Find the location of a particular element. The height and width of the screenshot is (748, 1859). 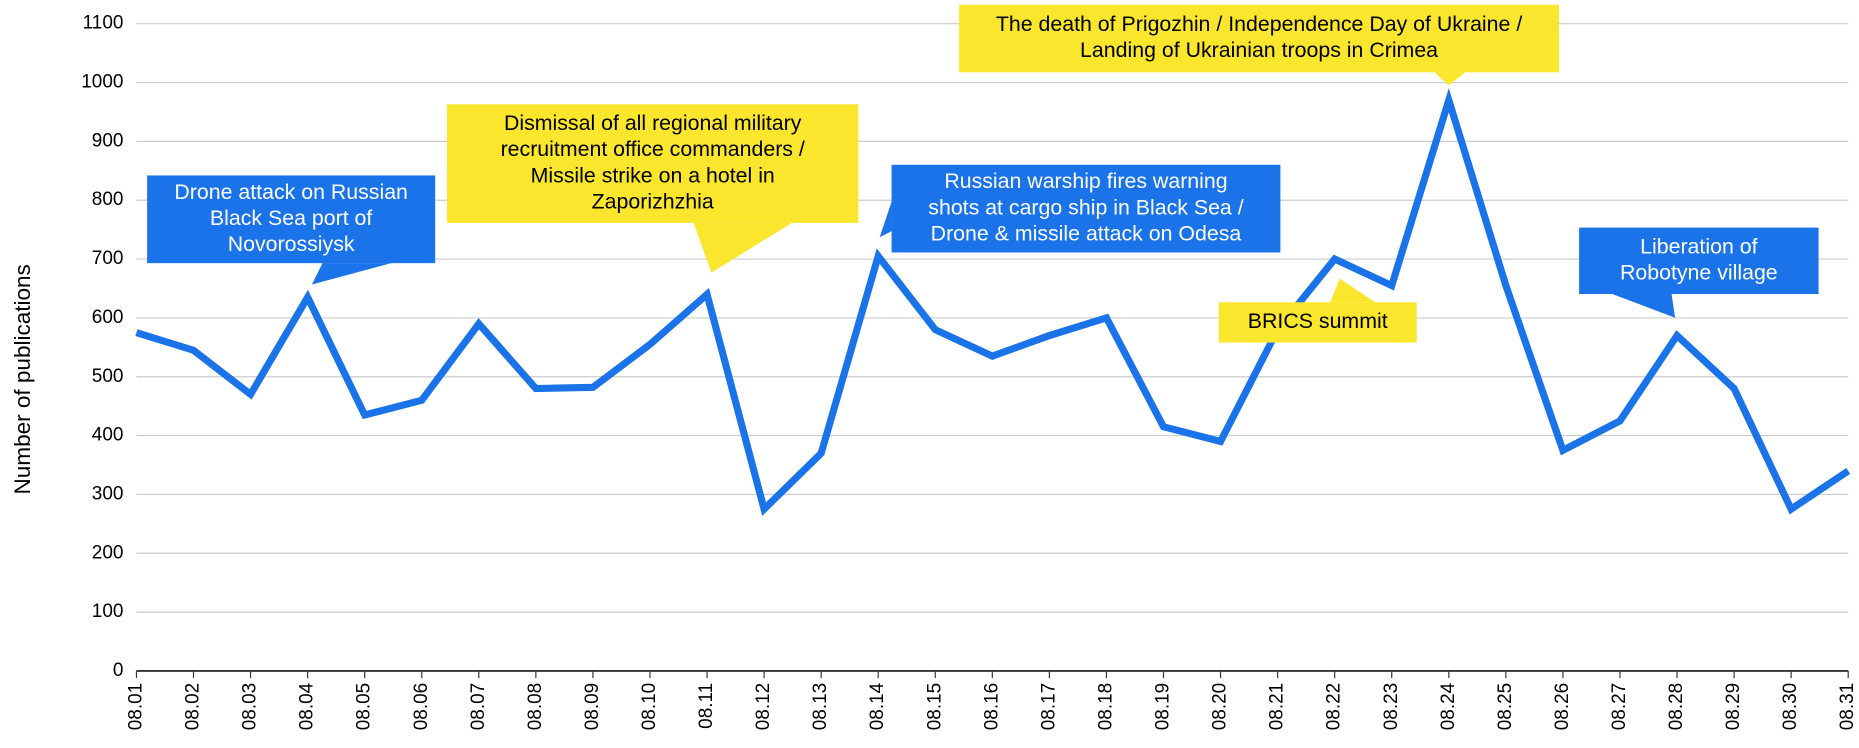

x-tick-label: 08.28 is located at coordinates (1676, 706).